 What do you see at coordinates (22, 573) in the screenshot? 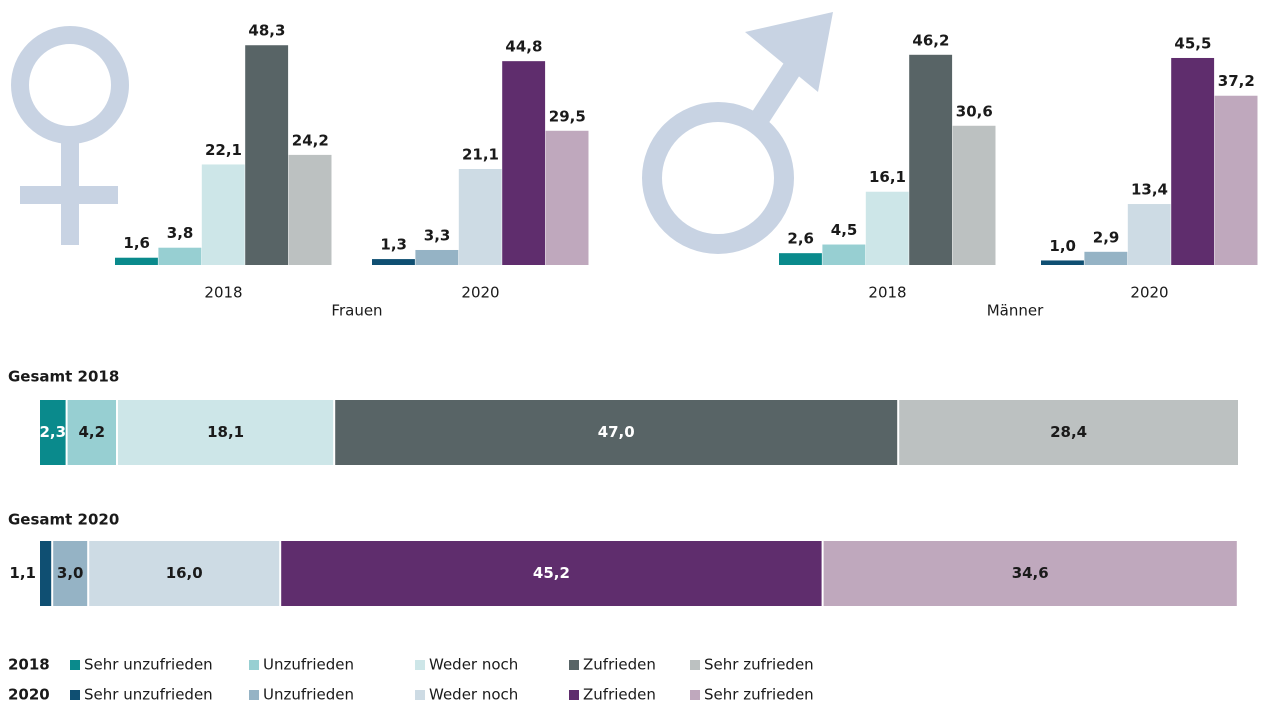
I see `data-label: 1,1` at bounding box center [22, 573].